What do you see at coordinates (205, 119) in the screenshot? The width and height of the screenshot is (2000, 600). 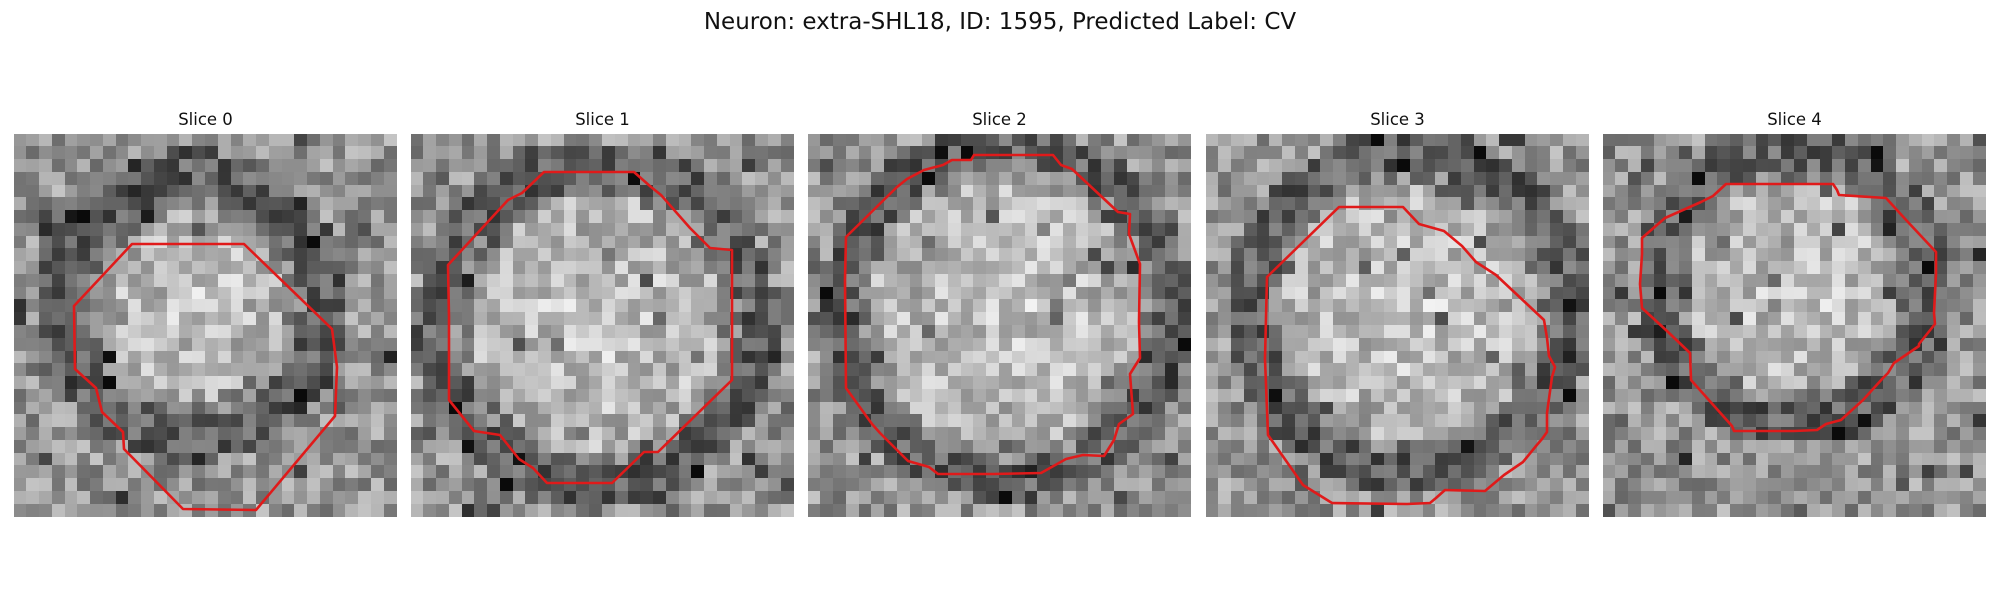 I see `slice-title-0: Slice 0` at bounding box center [205, 119].